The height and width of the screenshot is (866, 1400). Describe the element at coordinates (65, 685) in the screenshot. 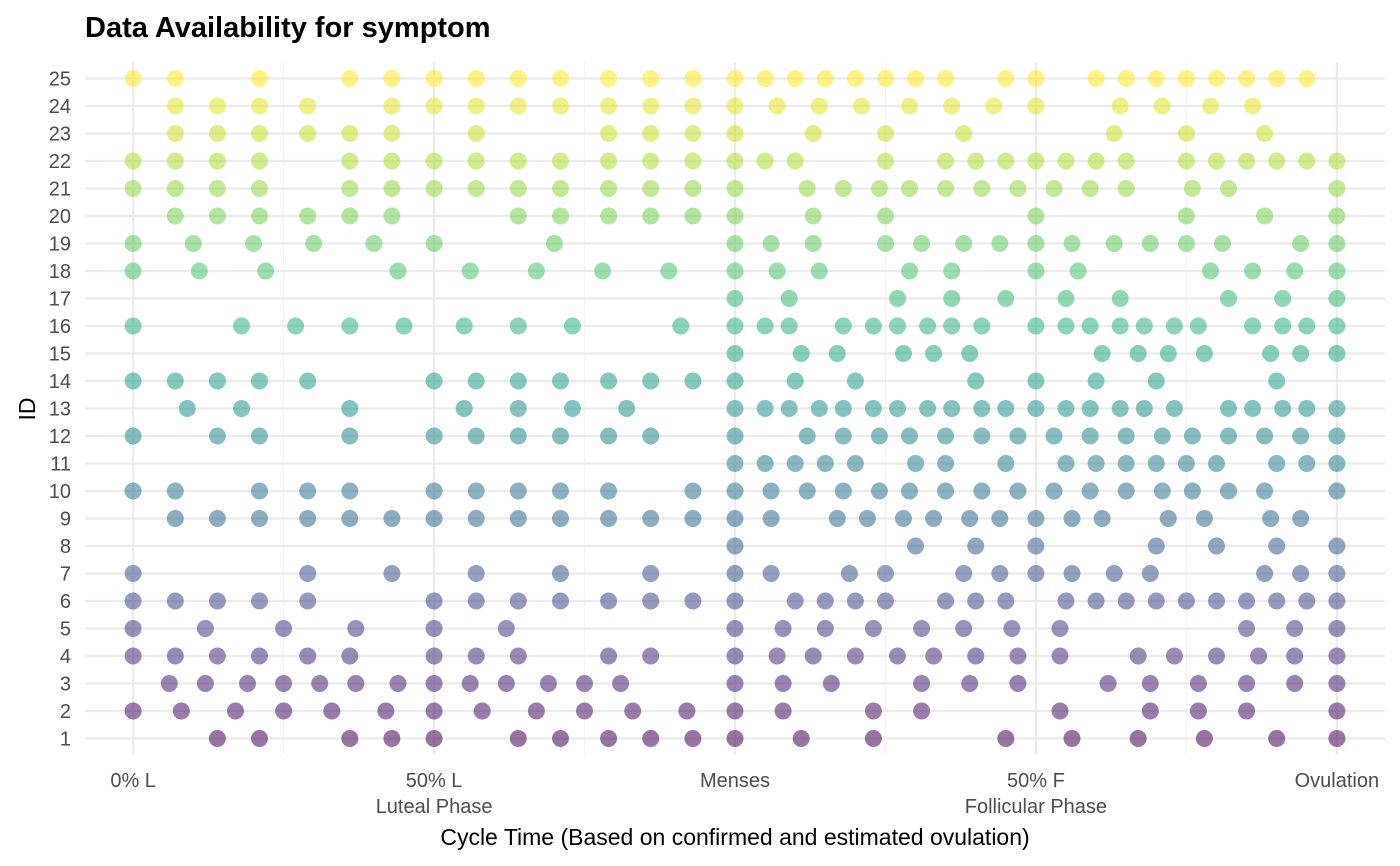

I see `y-tick-label: 3` at that location.